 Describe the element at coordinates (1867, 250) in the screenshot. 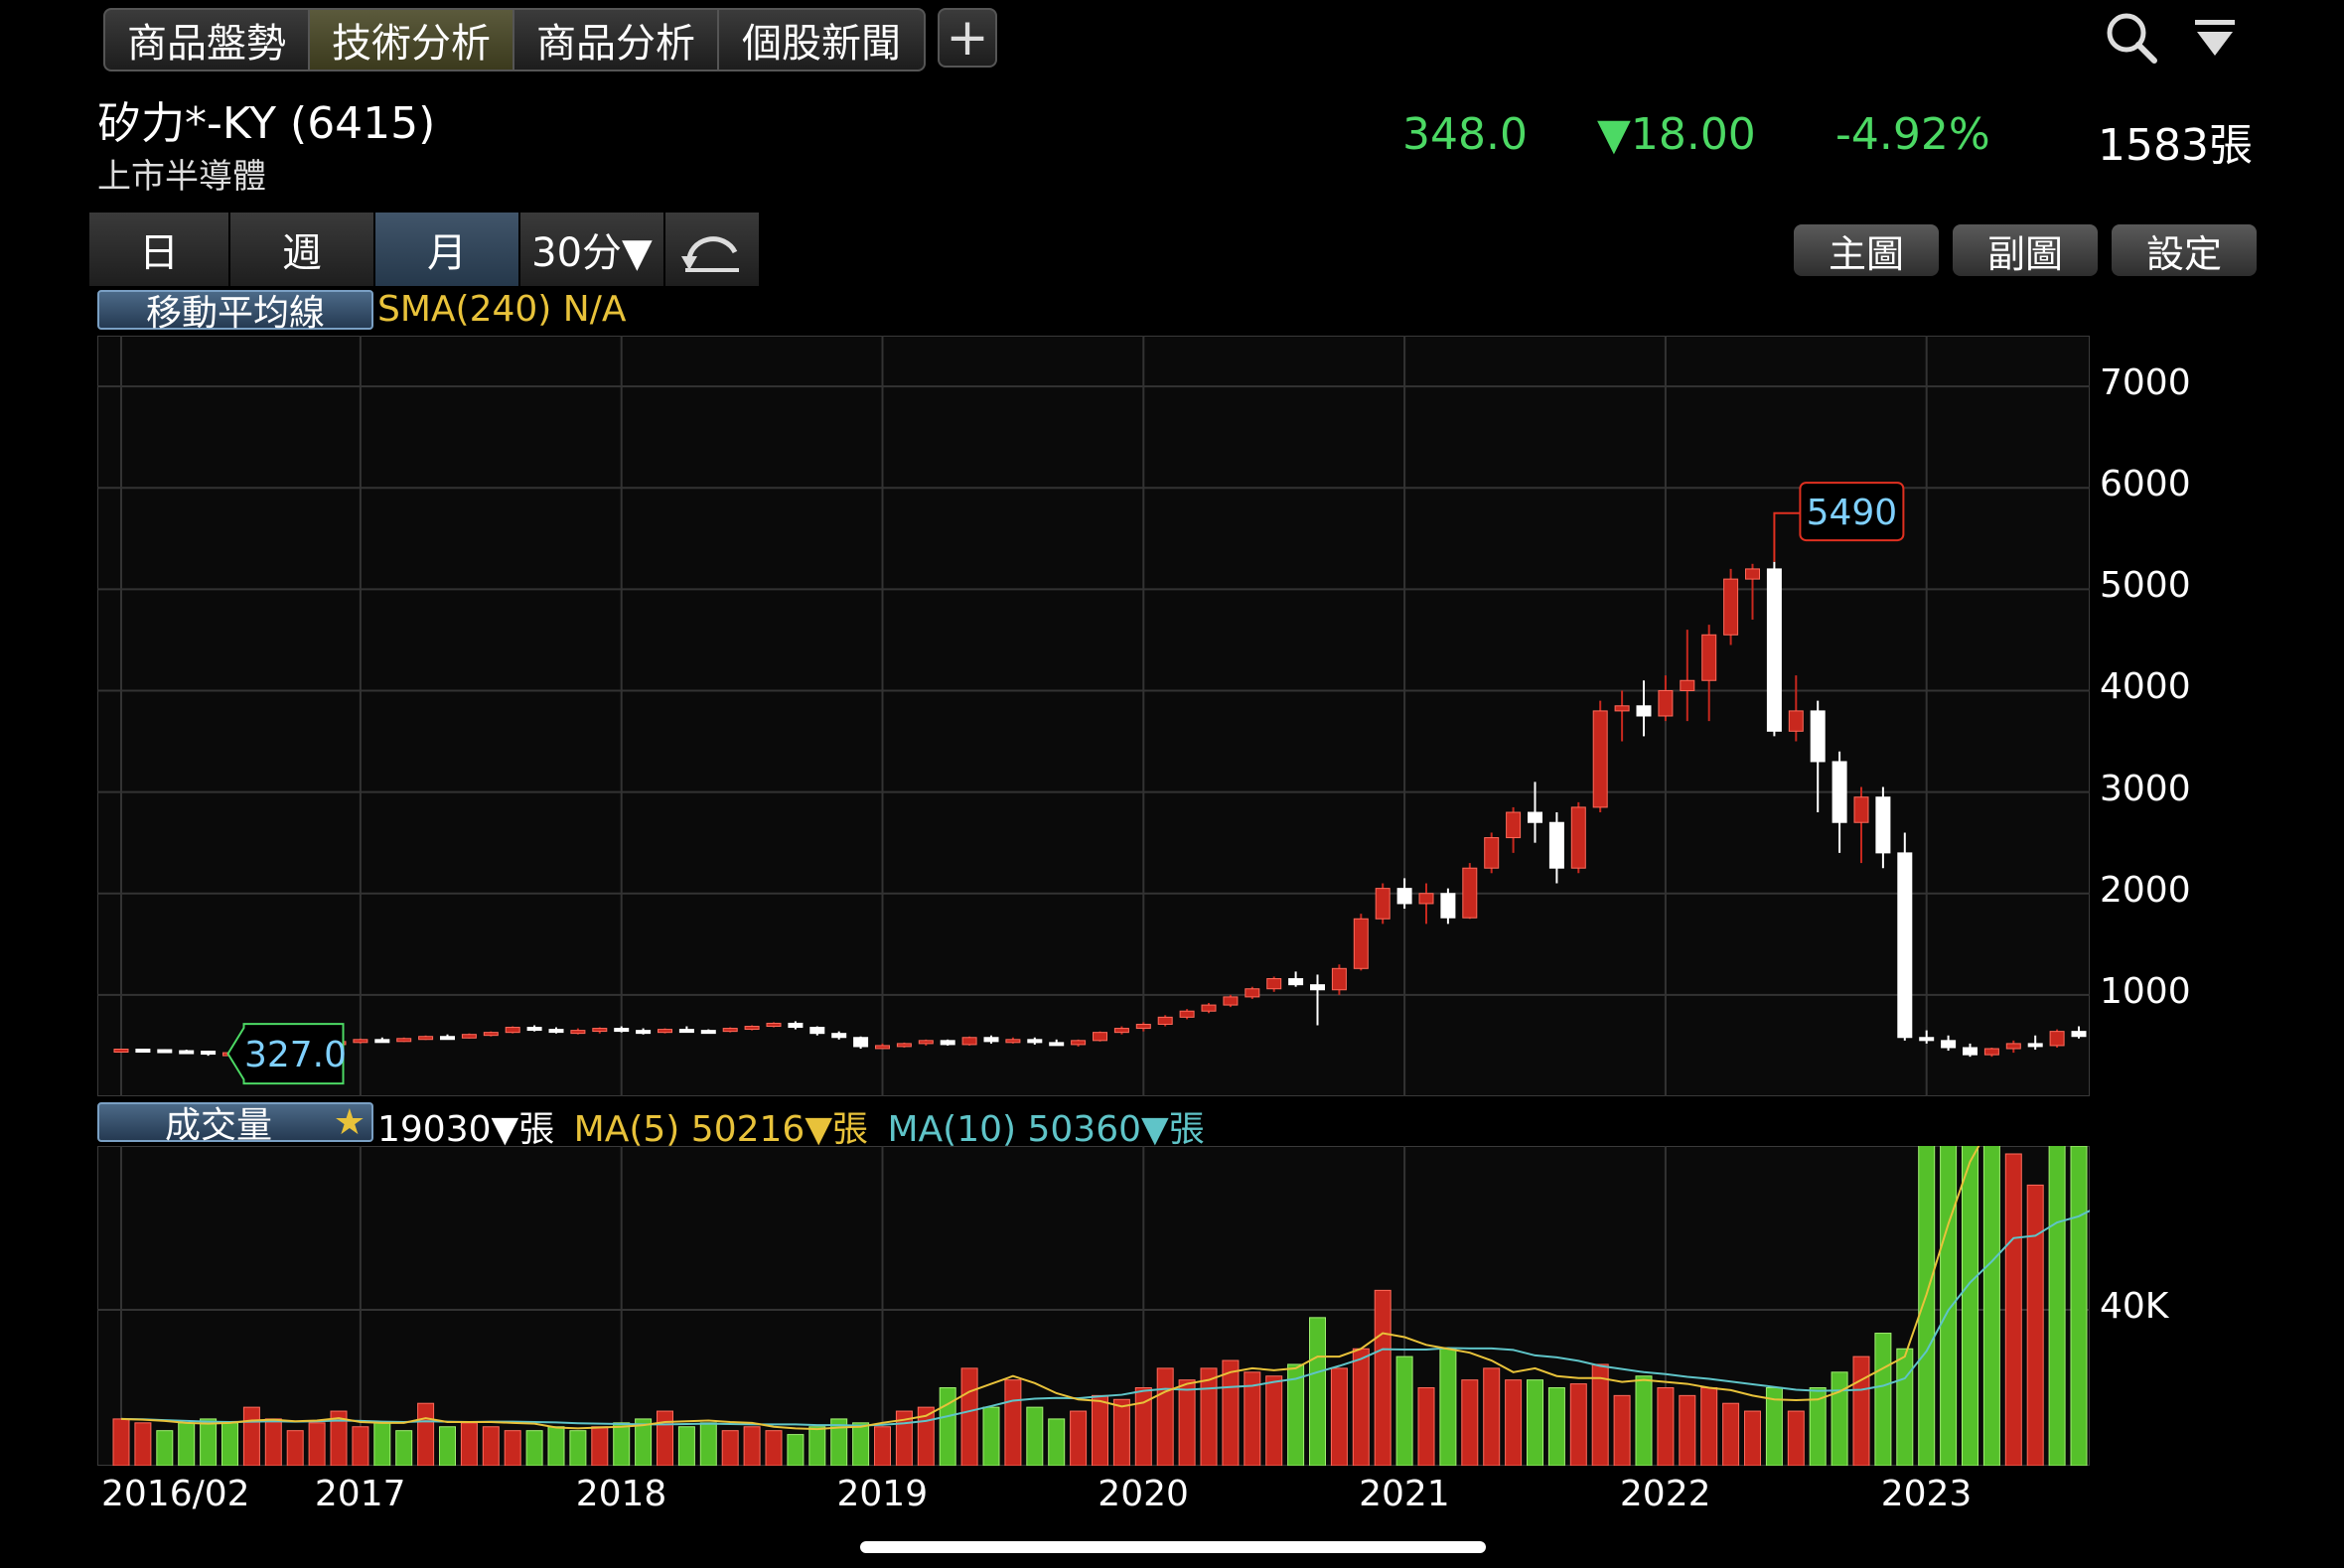

I see `main-chart-button: 主圖` at that location.